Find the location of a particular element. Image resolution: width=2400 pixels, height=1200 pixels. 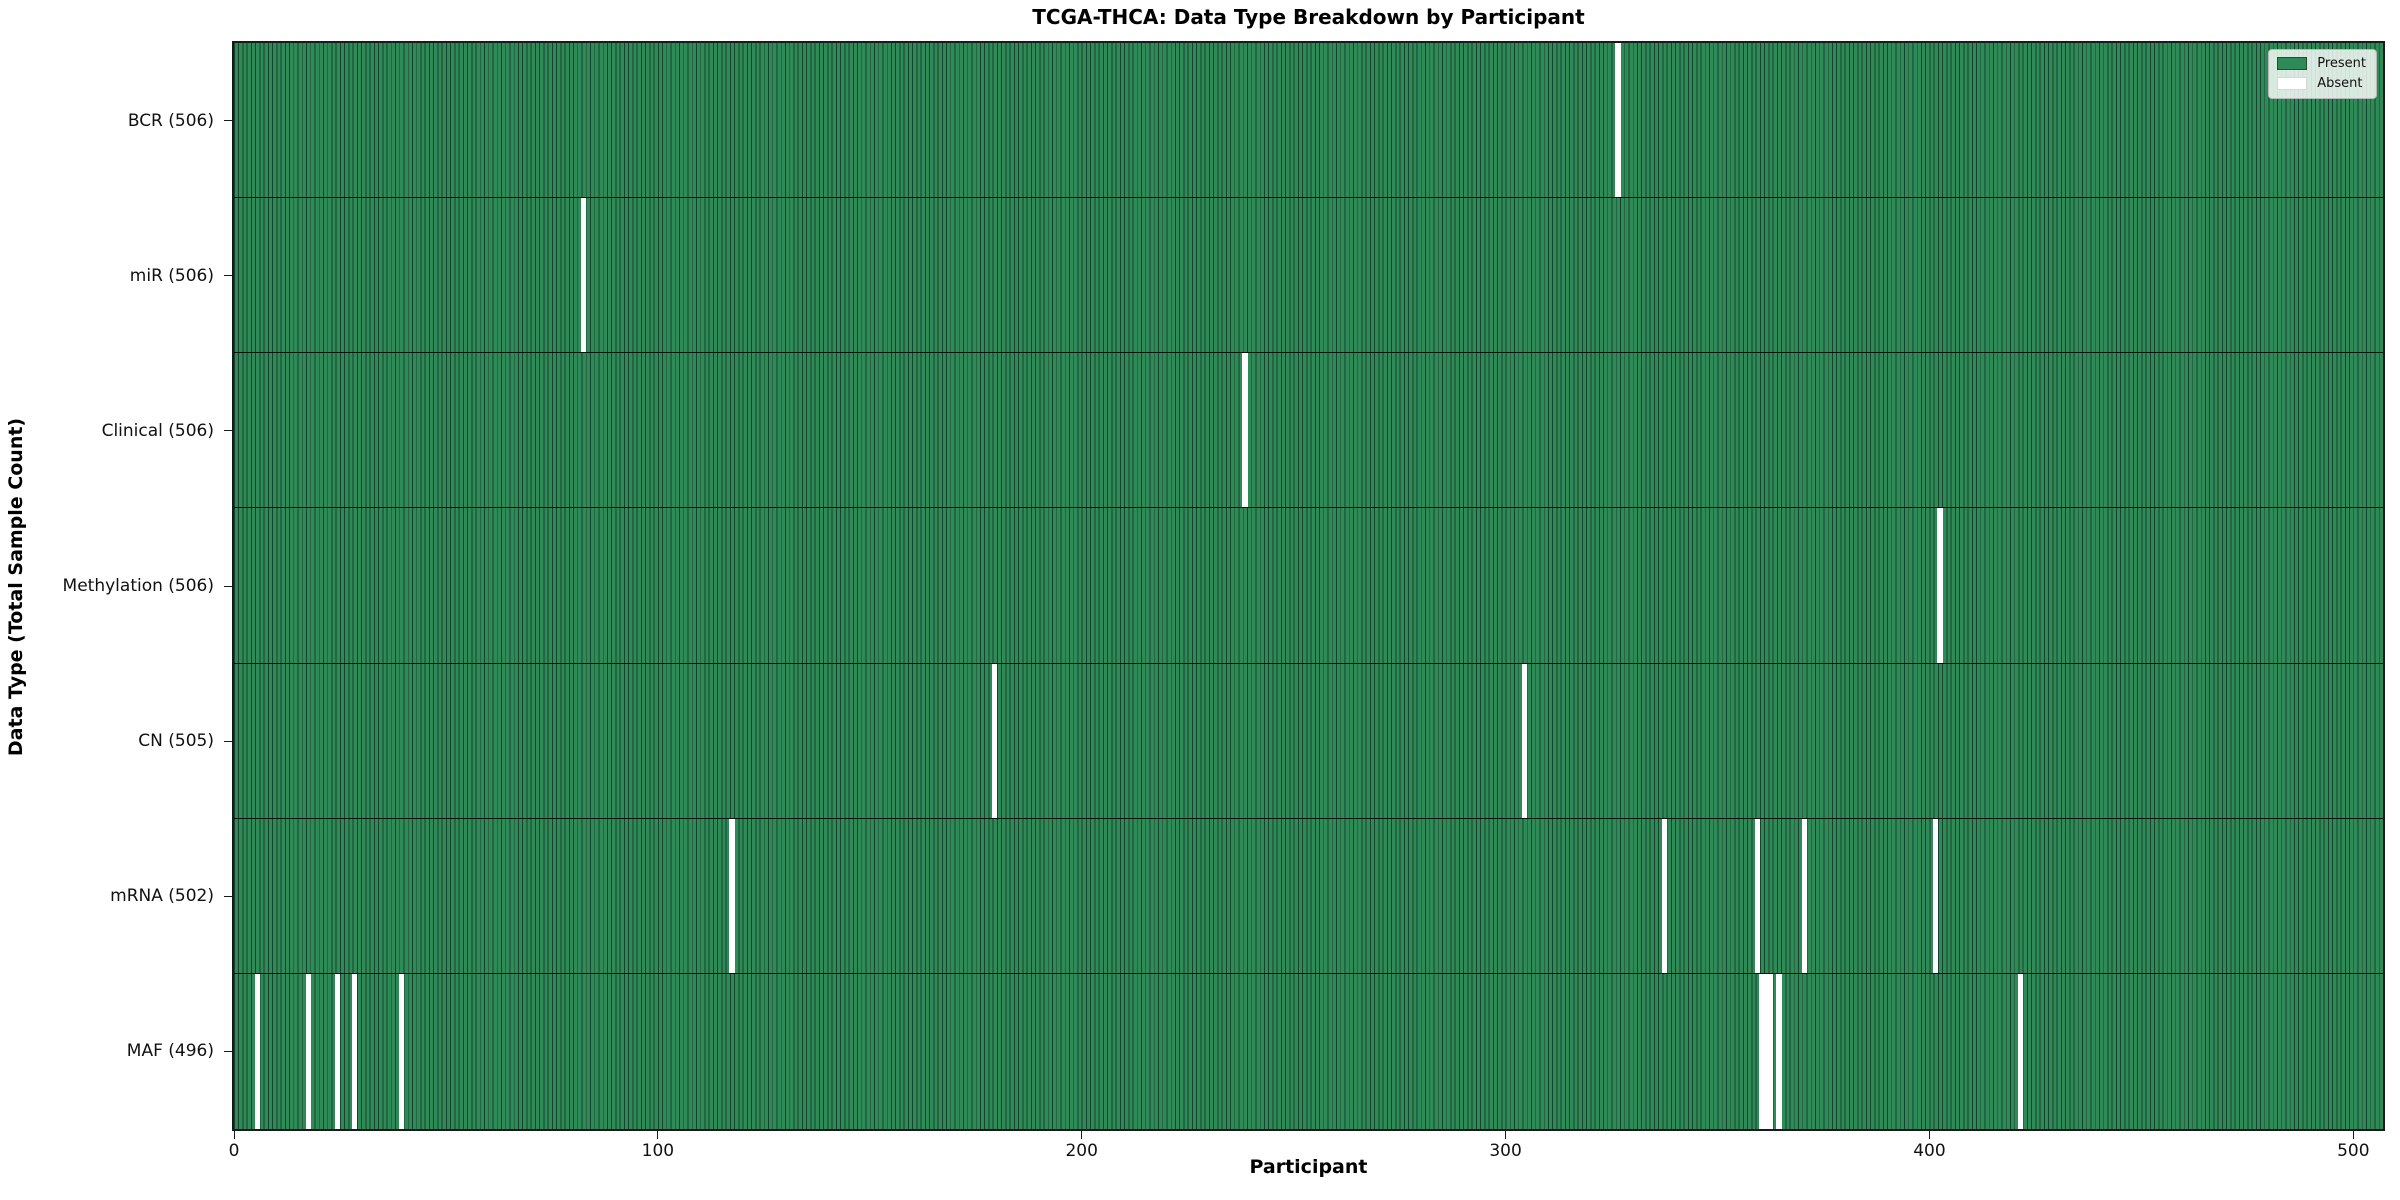

row-maf is located at coordinates (1308, 1051).